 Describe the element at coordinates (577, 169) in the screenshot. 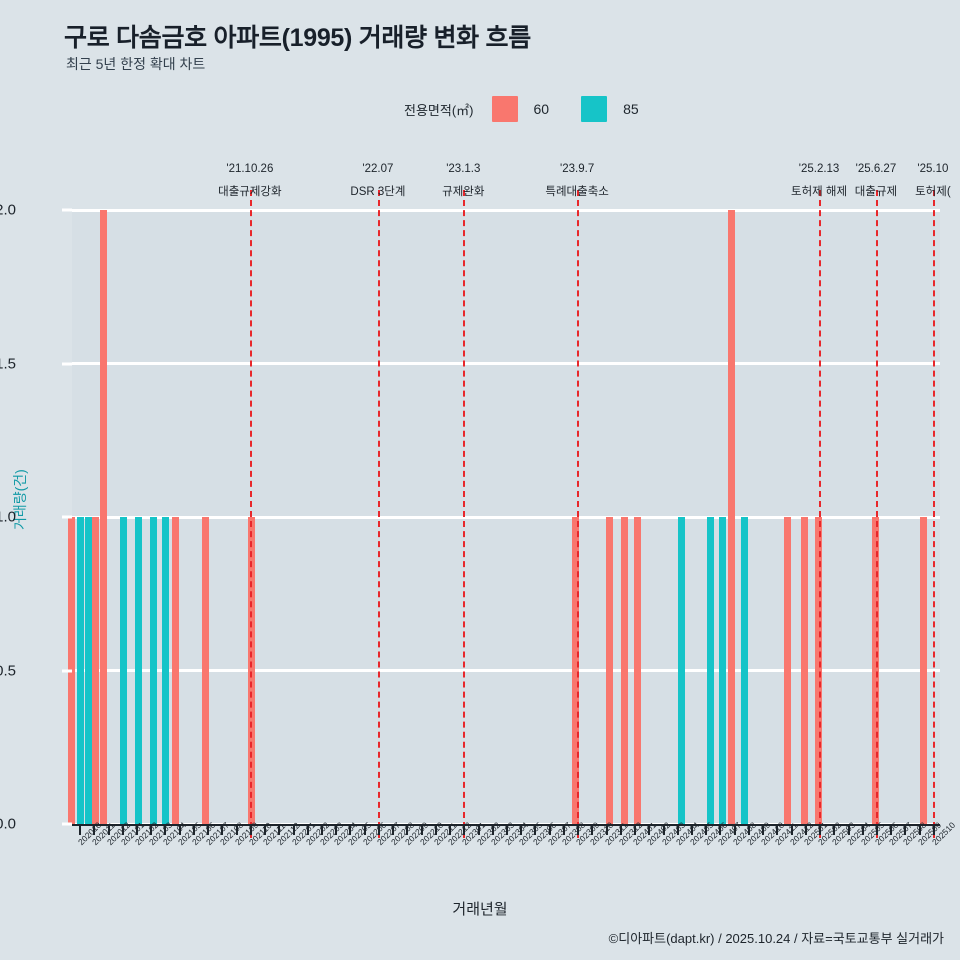

I see `event-date: '23.9.7` at that location.